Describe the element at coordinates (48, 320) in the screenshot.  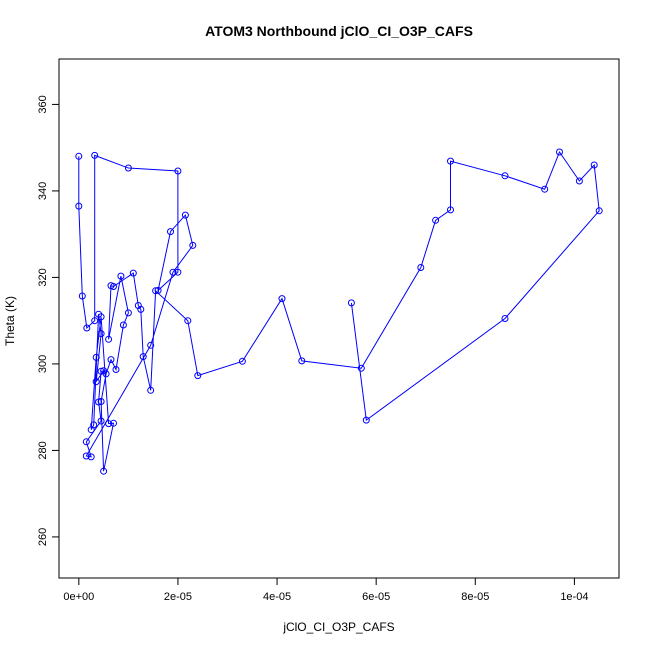
I see `y-axis: 260 280 300 320 340 360` at that location.